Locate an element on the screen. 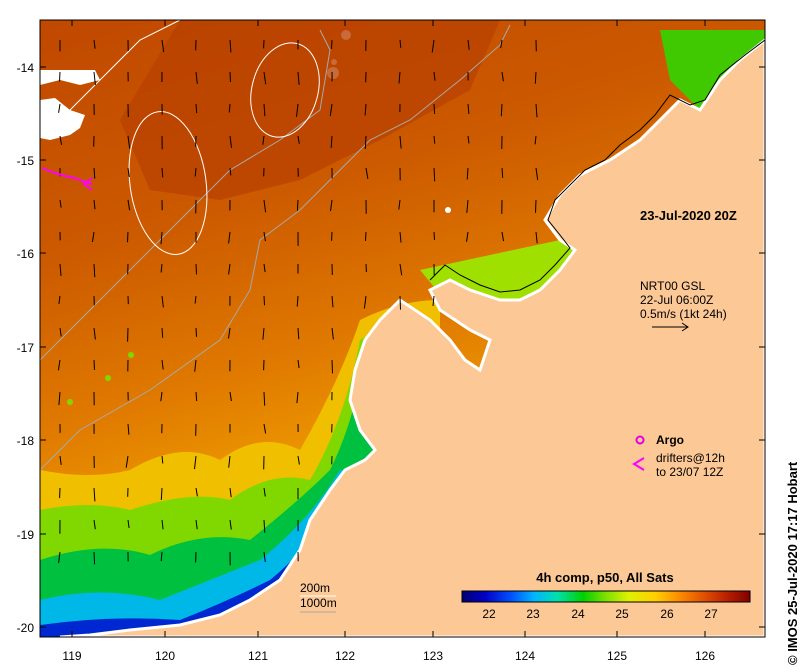  current-source-line2: 22-Jul 06:00Z is located at coordinates (676, 300).